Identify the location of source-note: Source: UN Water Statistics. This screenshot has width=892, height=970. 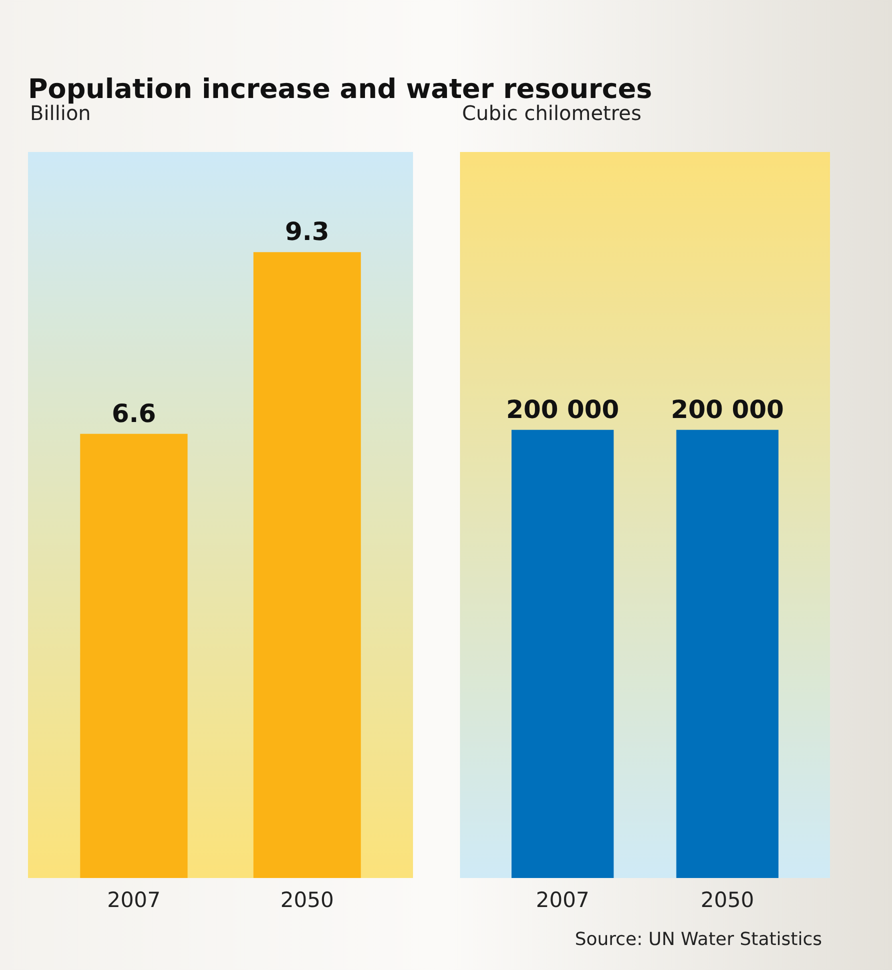
(698, 939).